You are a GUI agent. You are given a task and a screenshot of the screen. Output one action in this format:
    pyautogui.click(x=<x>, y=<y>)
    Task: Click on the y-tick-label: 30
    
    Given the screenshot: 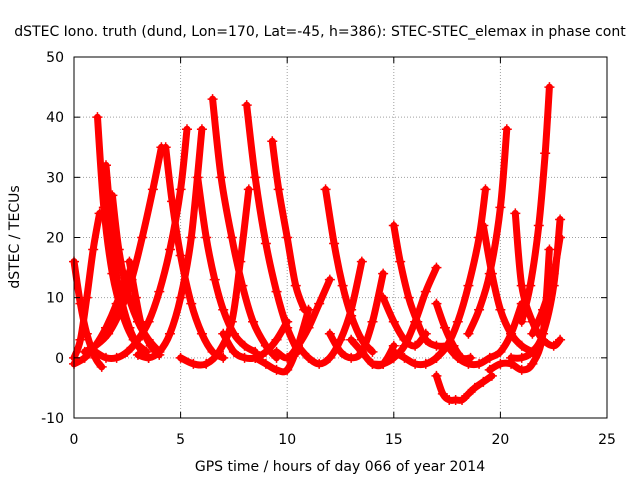 What is the action you would take?
    pyautogui.click(x=55, y=178)
    